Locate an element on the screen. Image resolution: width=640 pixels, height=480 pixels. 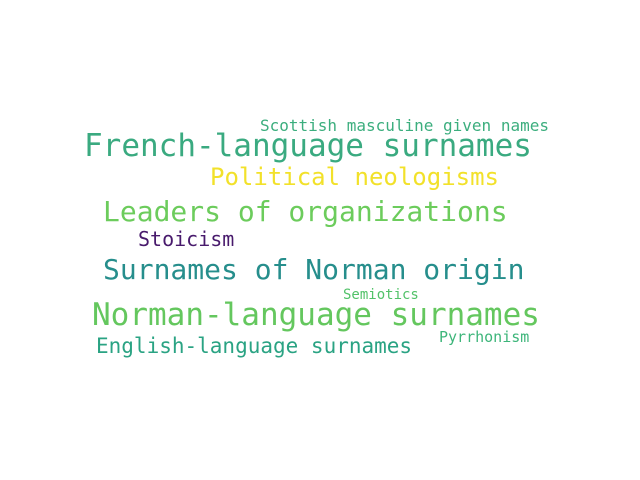
word-surnames-of-norman-origin: Surnames of Norman origin is located at coordinates (314, 269).